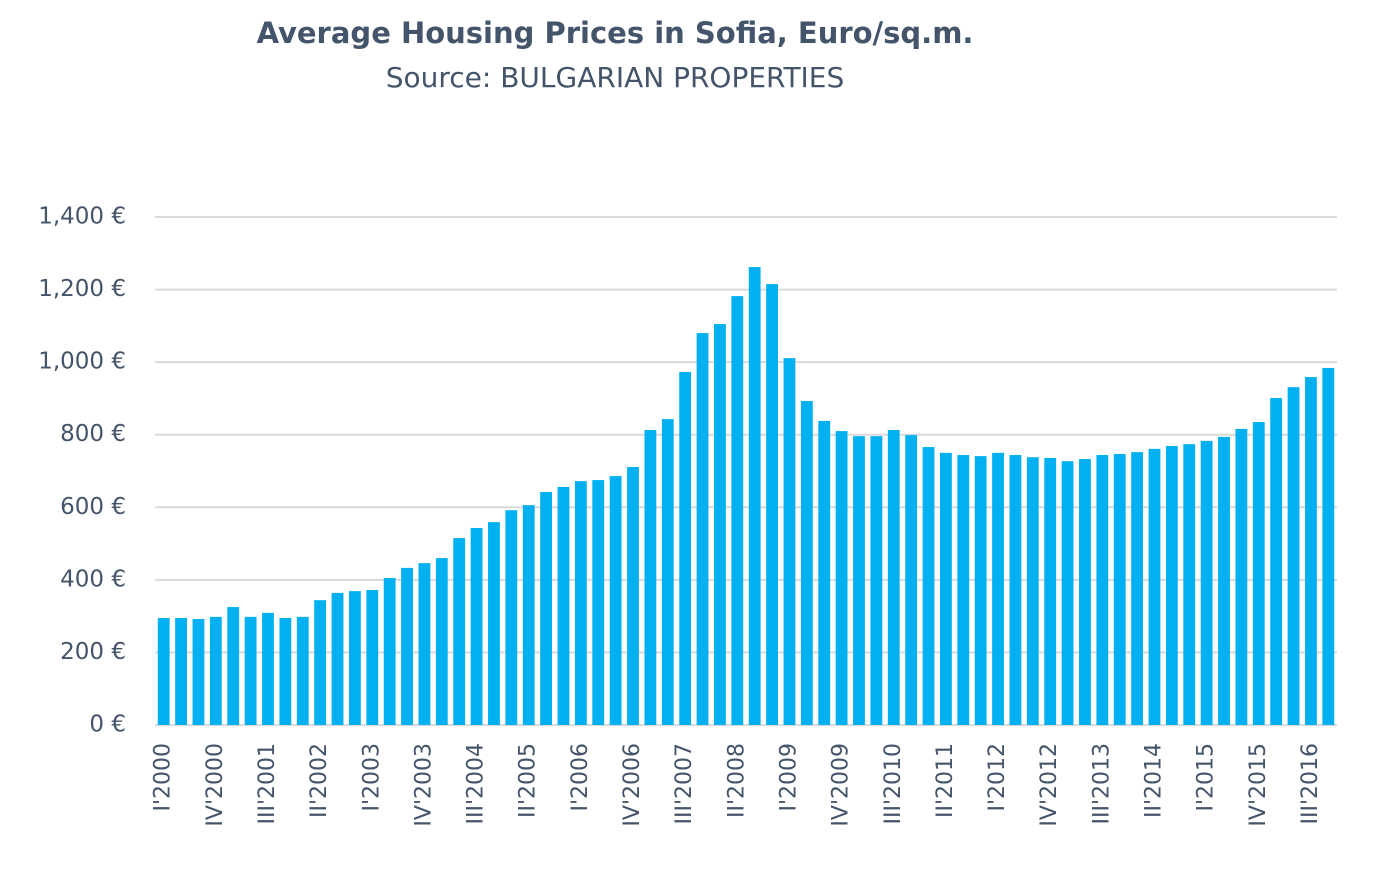 This screenshot has width=1374, height=885. Describe the element at coordinates (371, 777) in the screenshot. I see `x-tick-label: I'2003` at that location.